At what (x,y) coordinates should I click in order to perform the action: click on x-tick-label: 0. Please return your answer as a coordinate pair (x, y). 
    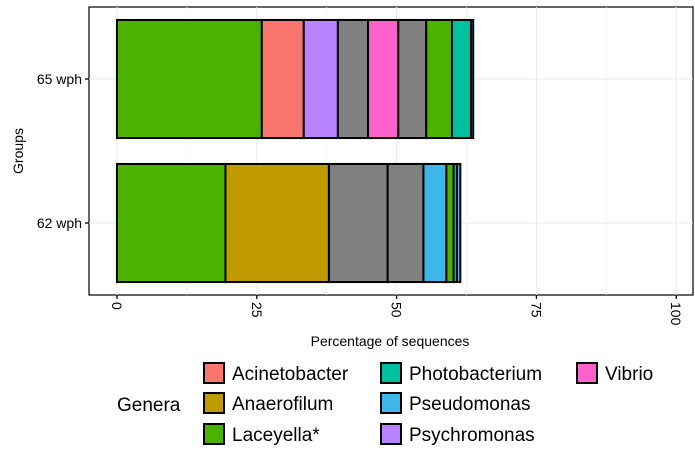
    Looking at the image, I should click on (117, 306).